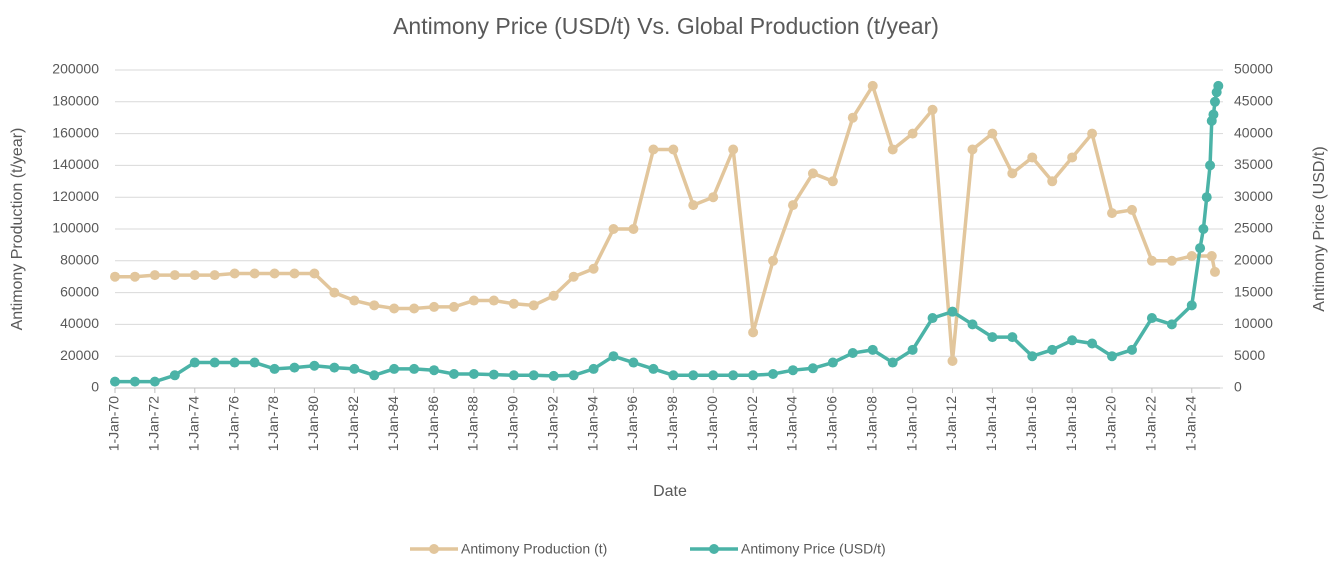 This screenshot has height=563, width=1336. I want to click on x-tick-label: 1-Jan-06, so click(832, 423).